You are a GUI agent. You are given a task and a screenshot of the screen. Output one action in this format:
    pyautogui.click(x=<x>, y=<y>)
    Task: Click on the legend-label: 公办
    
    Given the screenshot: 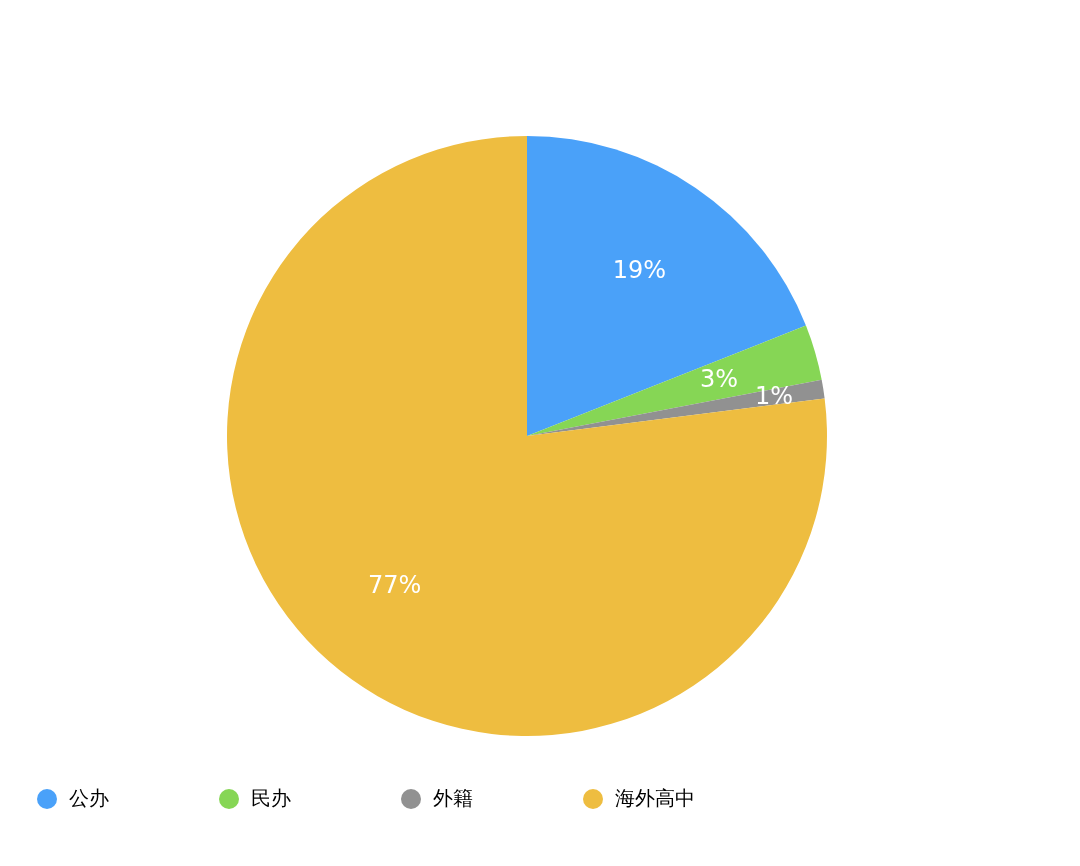 What is the action you would take?
    pyautogui.click(x=89, y=798)
    